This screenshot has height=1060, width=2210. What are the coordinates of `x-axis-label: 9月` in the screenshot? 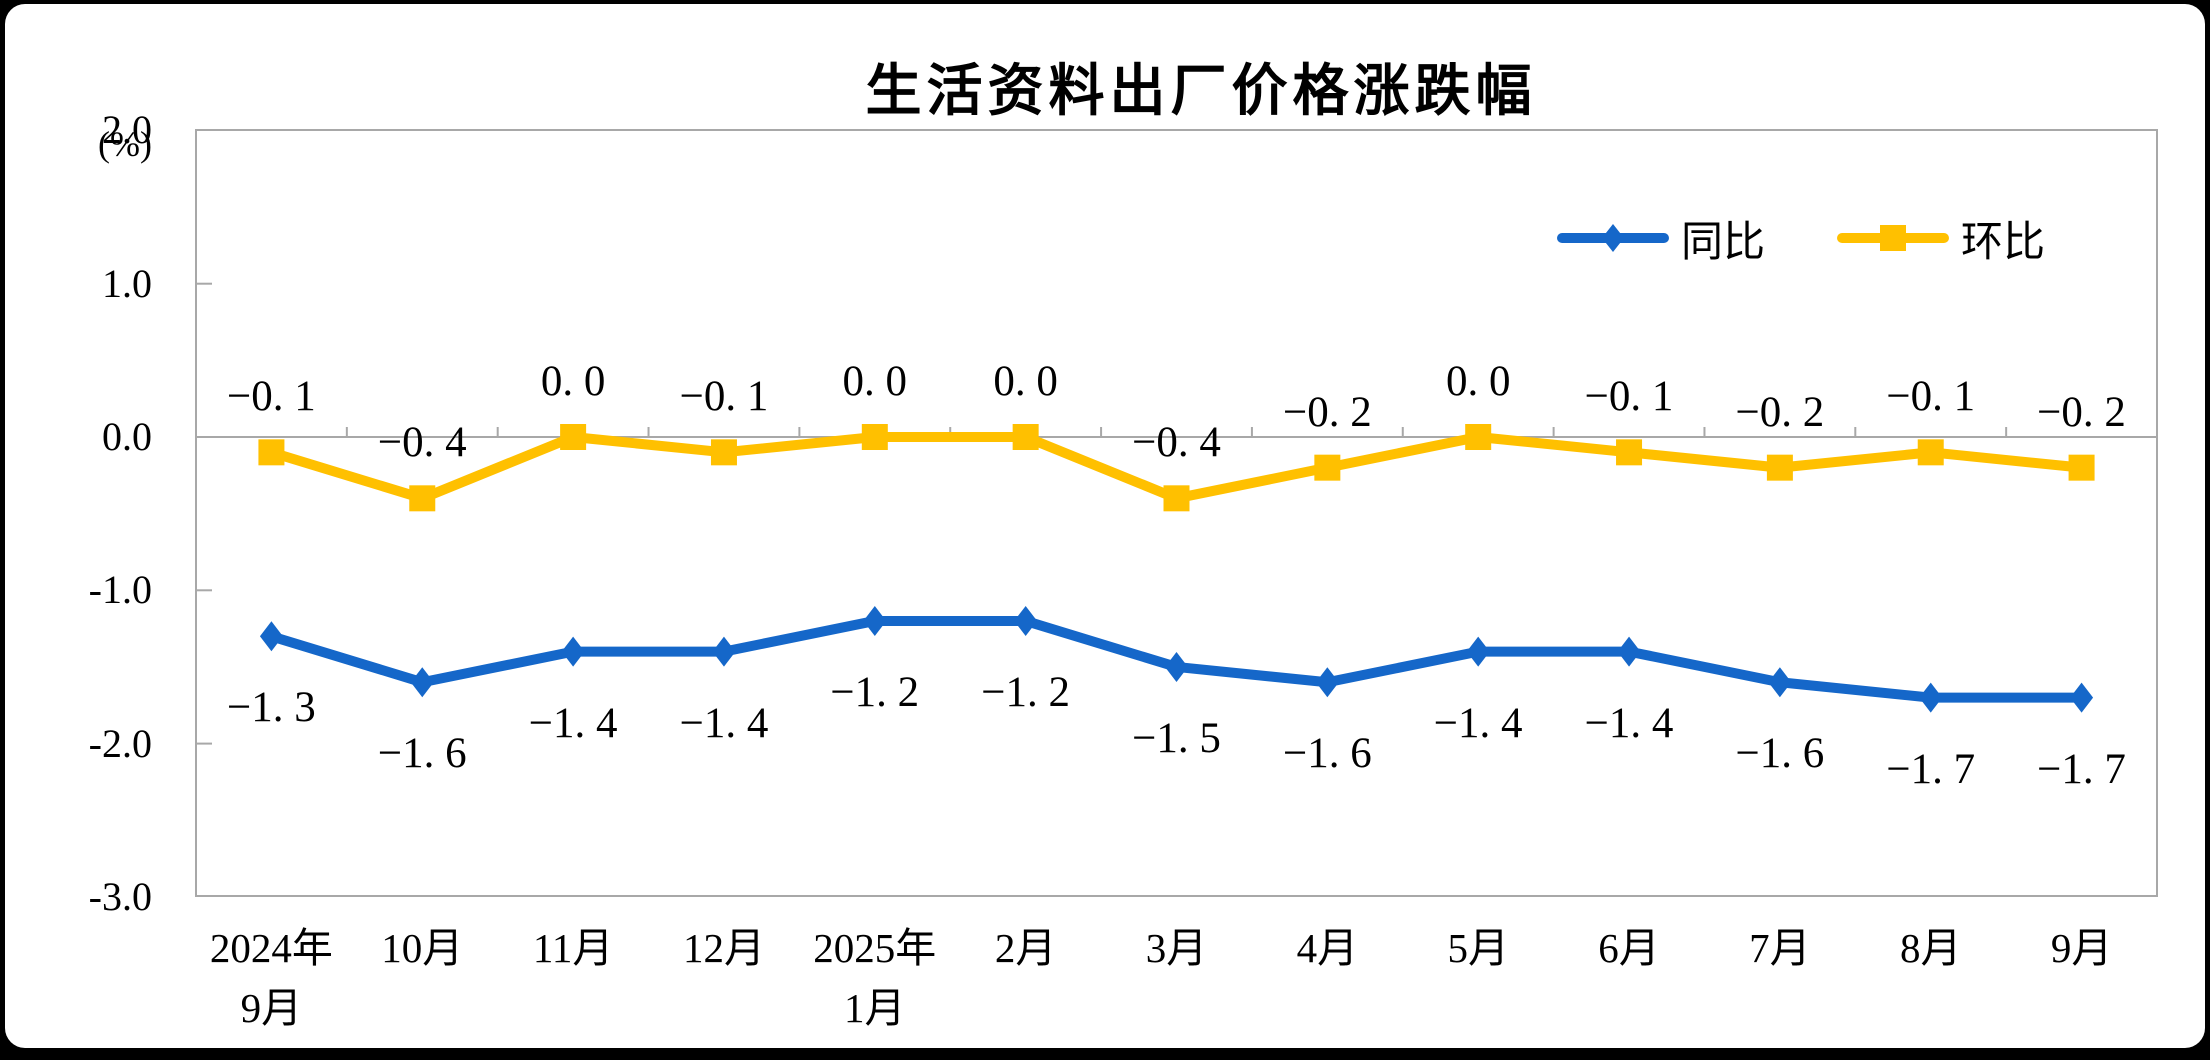 It's located at (2081, 948).